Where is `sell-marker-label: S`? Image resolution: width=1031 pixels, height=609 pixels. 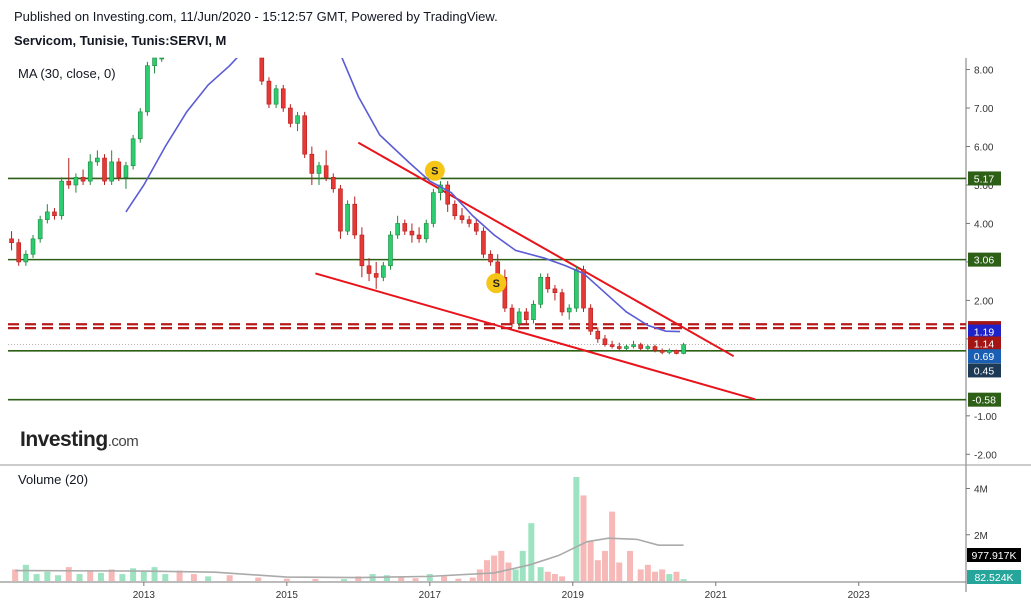 sell-marker-label: S is located at coordinates (434, 172).